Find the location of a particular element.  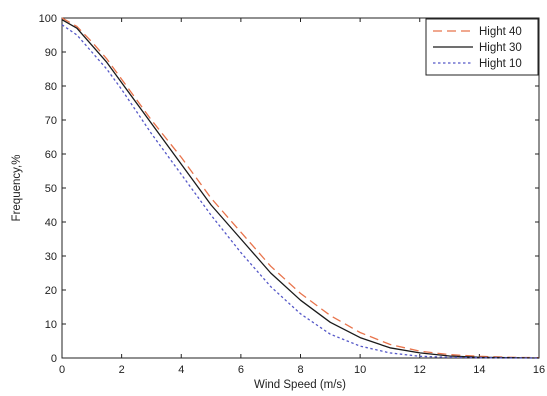

x-tick-label: 4 is located at coordinates (181, 370).